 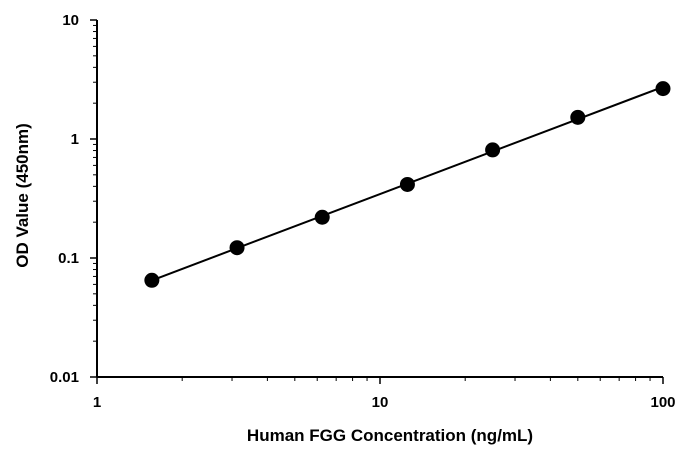 What do you see at coordinates (70, 20) in the screenshot?
I see `y-tick-label: 10` at bounding box center [70, 20].